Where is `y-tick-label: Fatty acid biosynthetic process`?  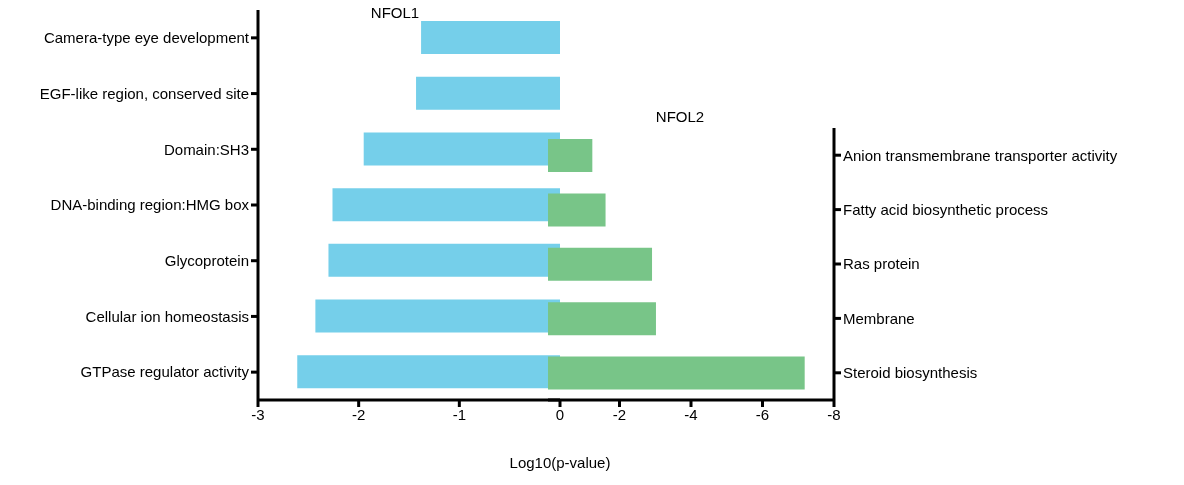
y-tick-label: Fatty acid biosynthetic process is located at coordinates (946, 209).